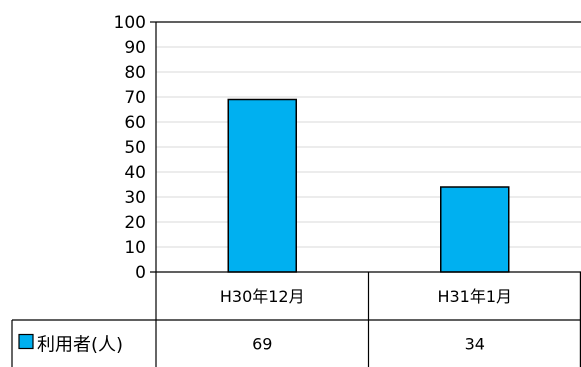 The width and height of the screenshot is (581, 367). I want to click on y-tick-label-70: 70, so click(135, 98).